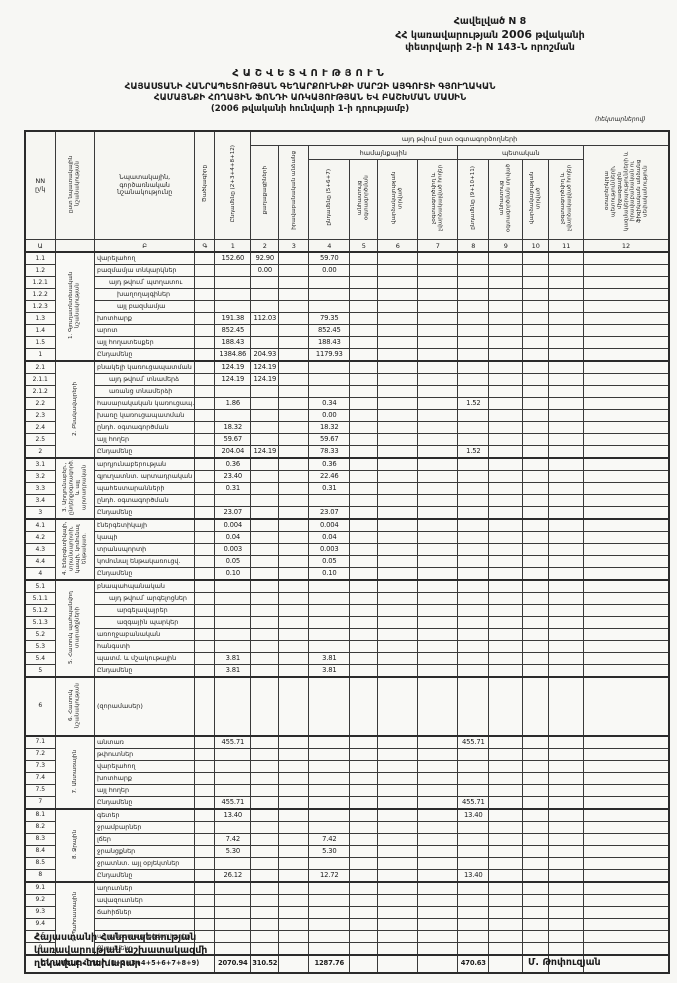  What do you see at coordinates (506, 246) in the screenshot?
I see `col-number-9: 9` at bounding box center [506, 246].